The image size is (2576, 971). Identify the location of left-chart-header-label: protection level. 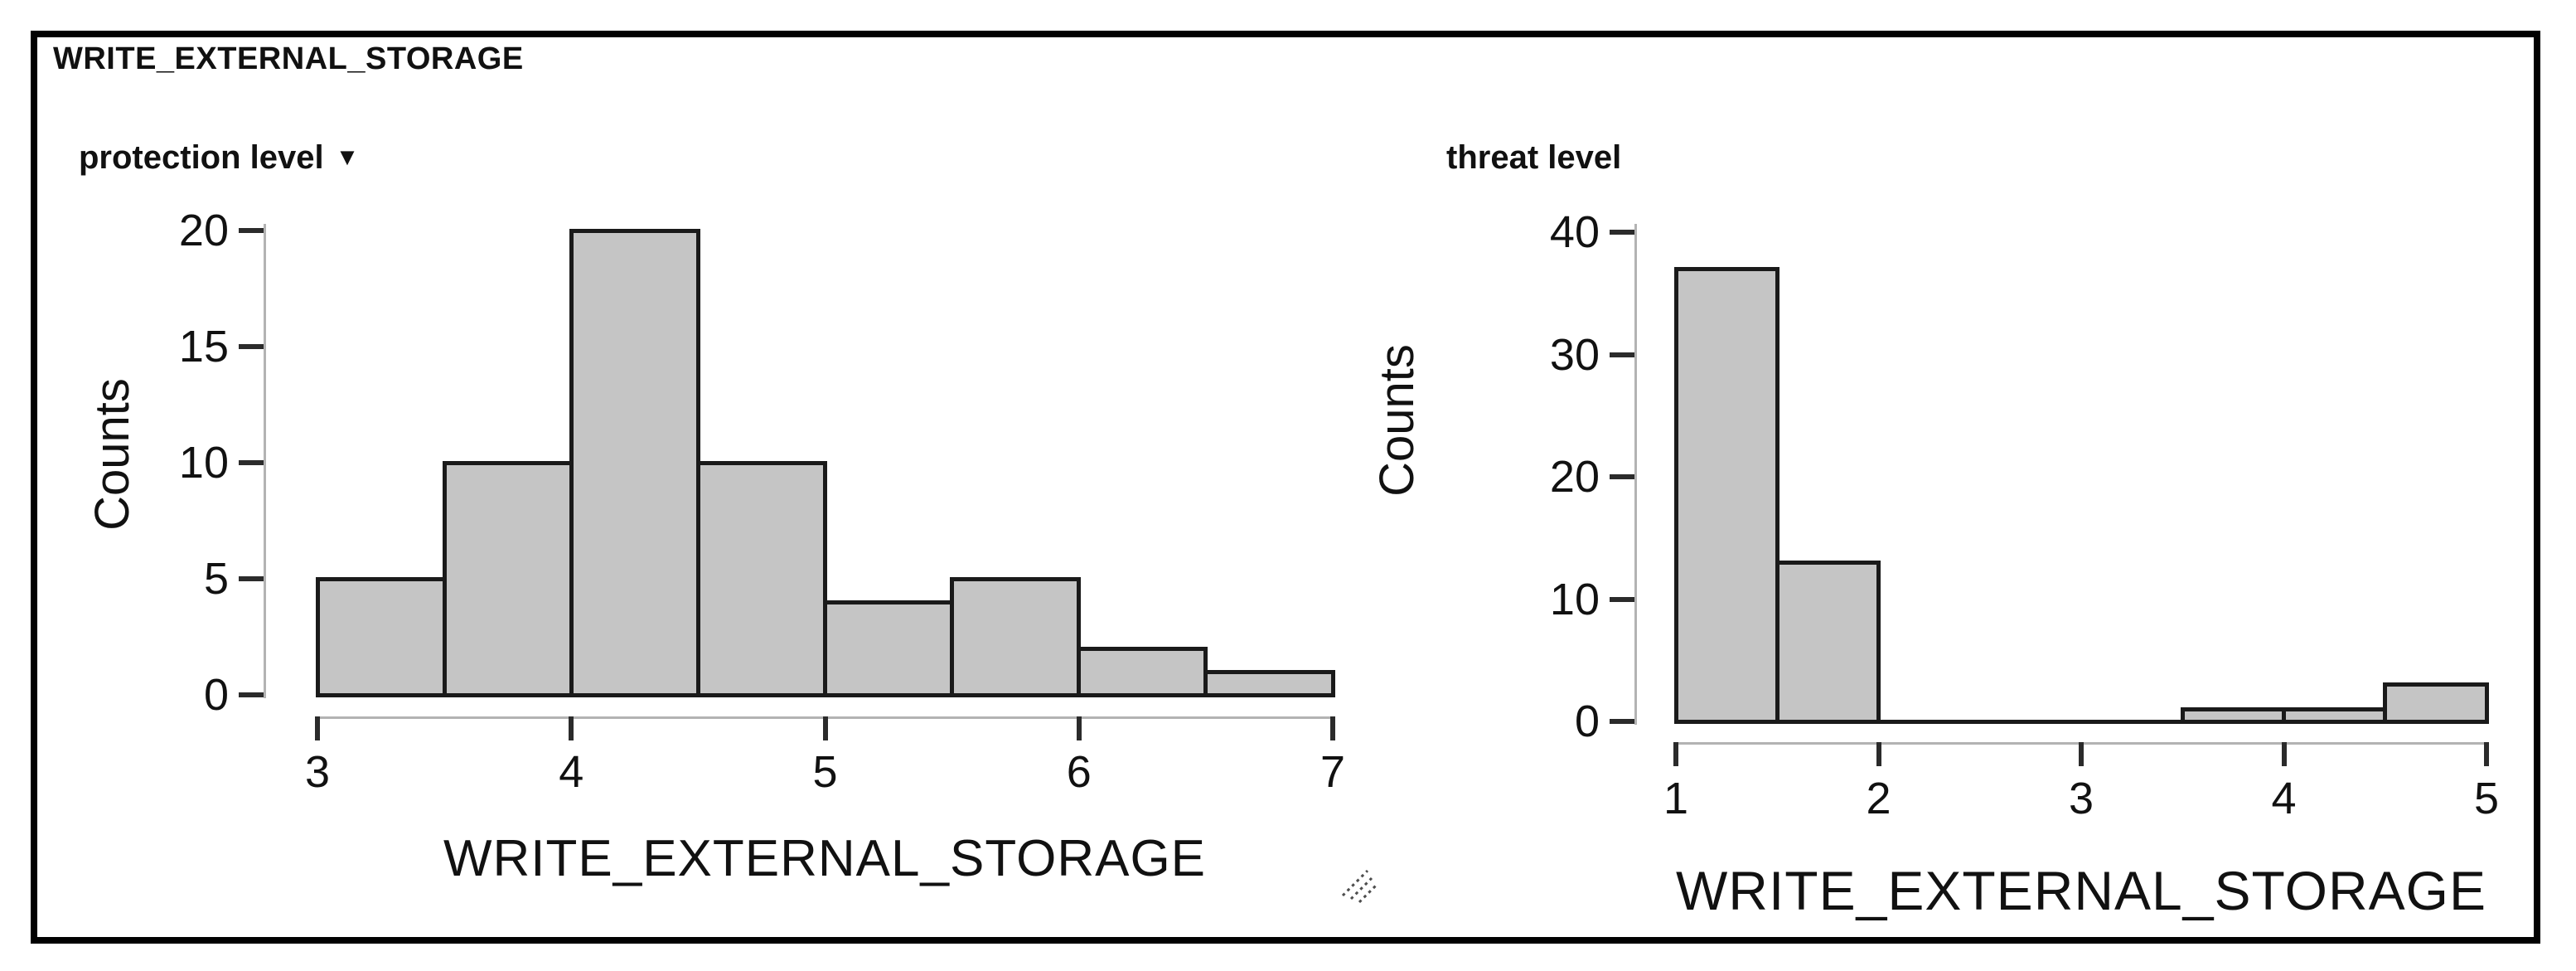
(201, 157).